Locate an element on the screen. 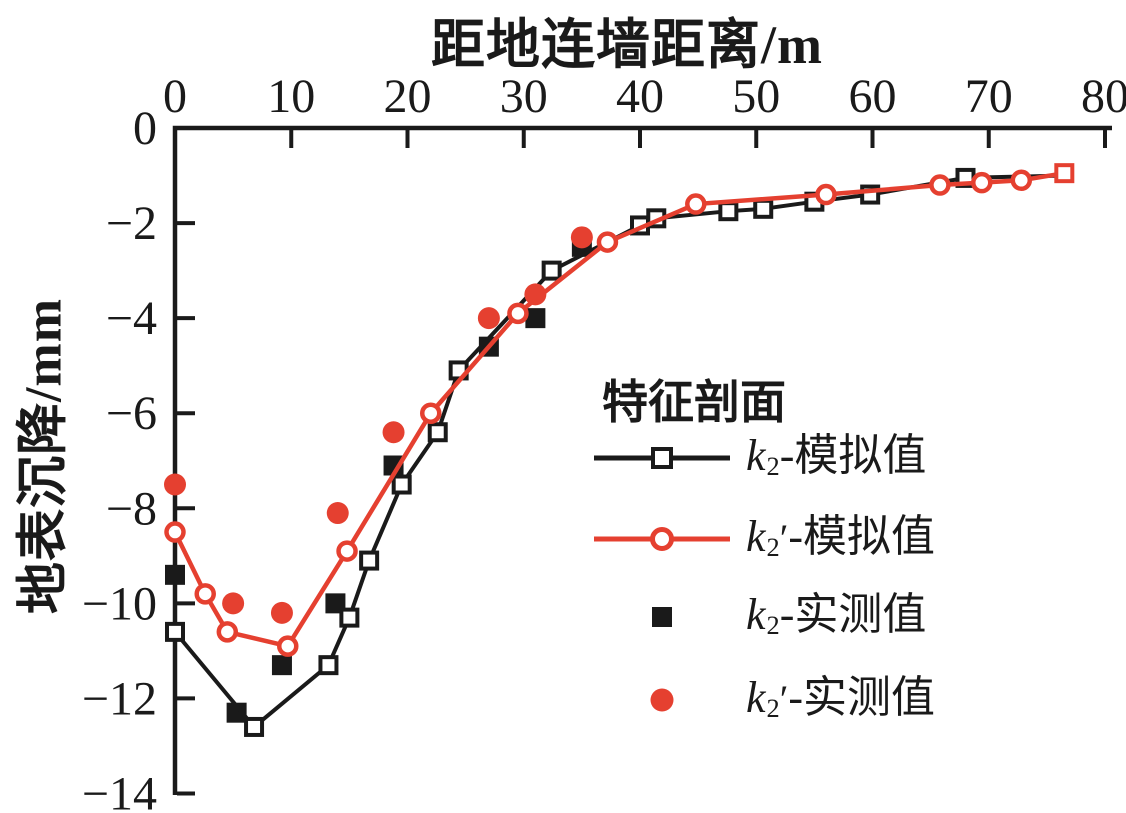 This screenshot has height=813, width=1126. x-tick-label: 60 is located at coordinates (873, 96).